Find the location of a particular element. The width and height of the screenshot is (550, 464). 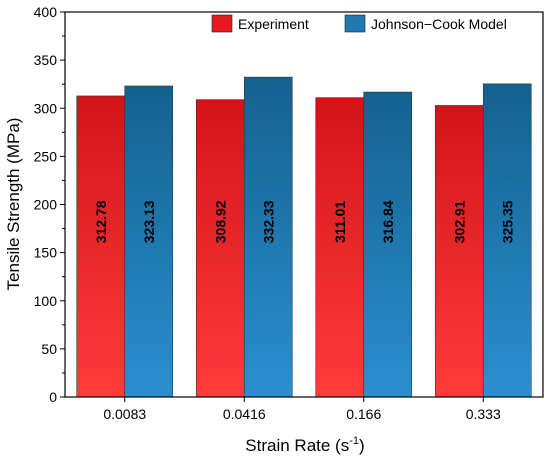

y-tick-label-7: 350 is located at coordinates (46, 60).